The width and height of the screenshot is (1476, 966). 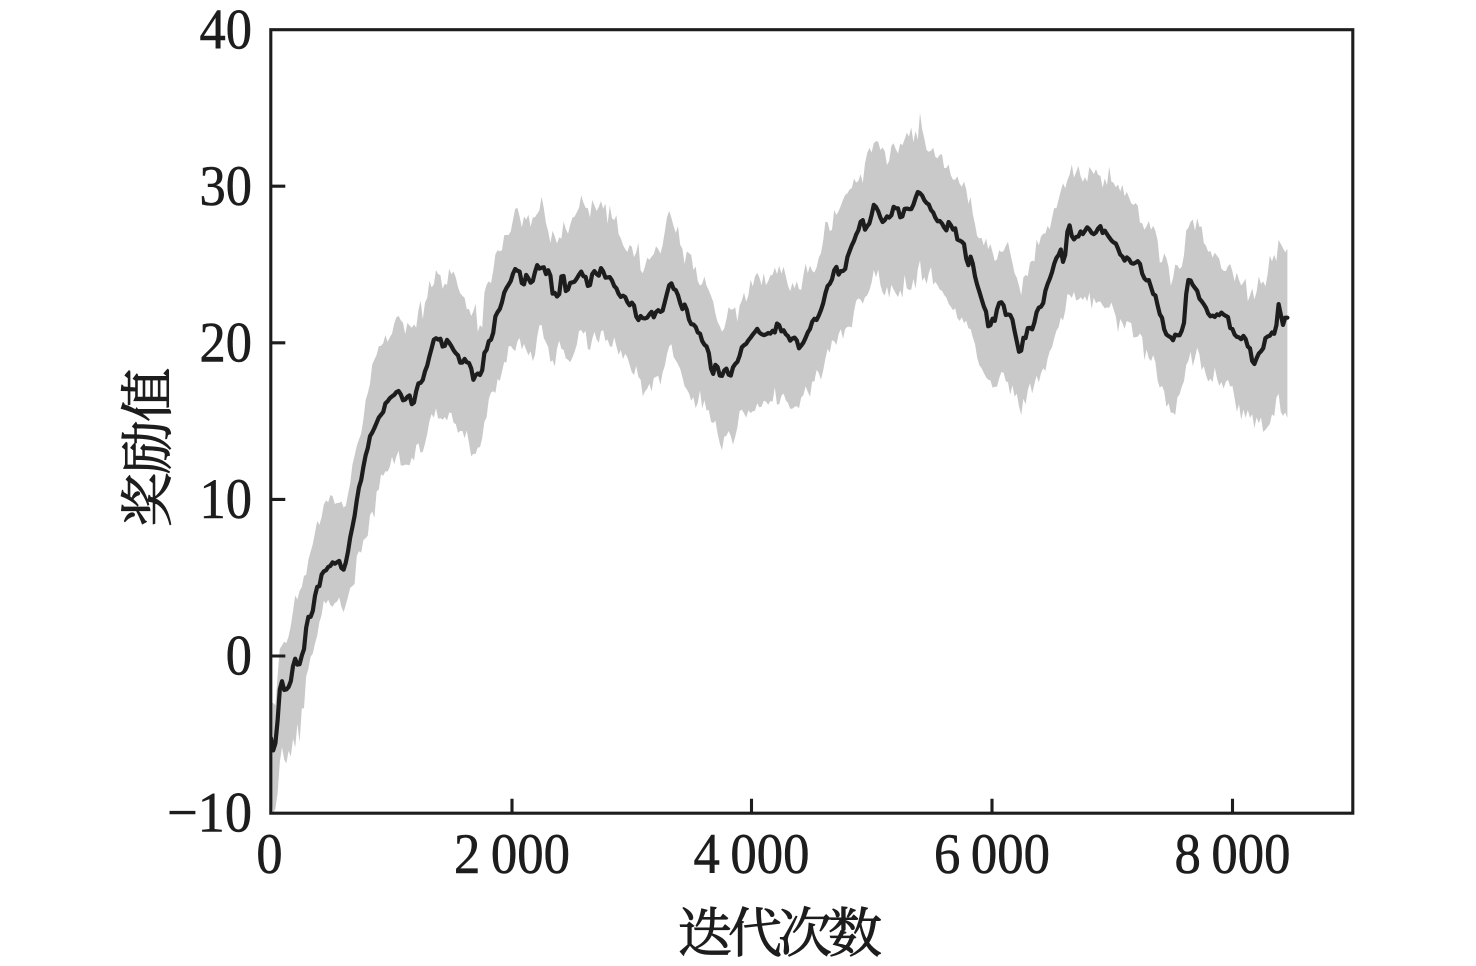 What do you see at coordinates (226, 343) in the screenshot?
I see `svg-text: 20` at bounding box center [226, 343].